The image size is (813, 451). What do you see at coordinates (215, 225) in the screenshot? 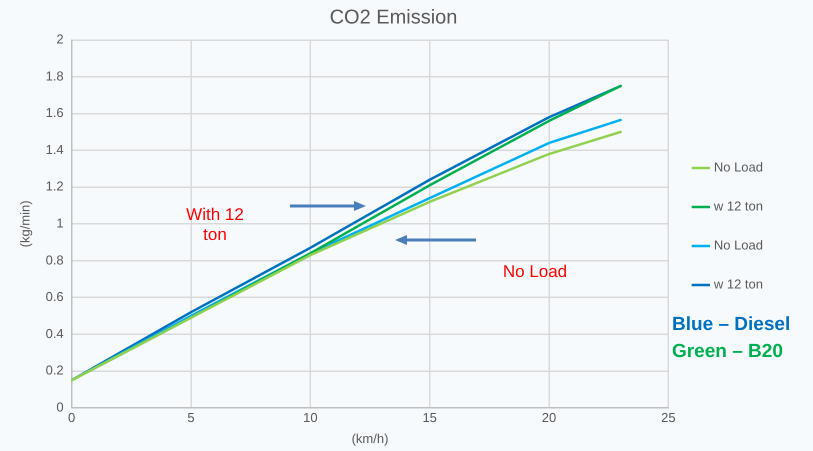
I see `annotation: With 12 ton` at bounding box center [215, 225].